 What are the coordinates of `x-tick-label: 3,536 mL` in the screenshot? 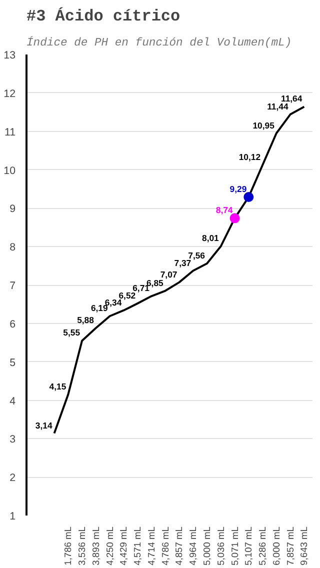 It's located at (82, 546).